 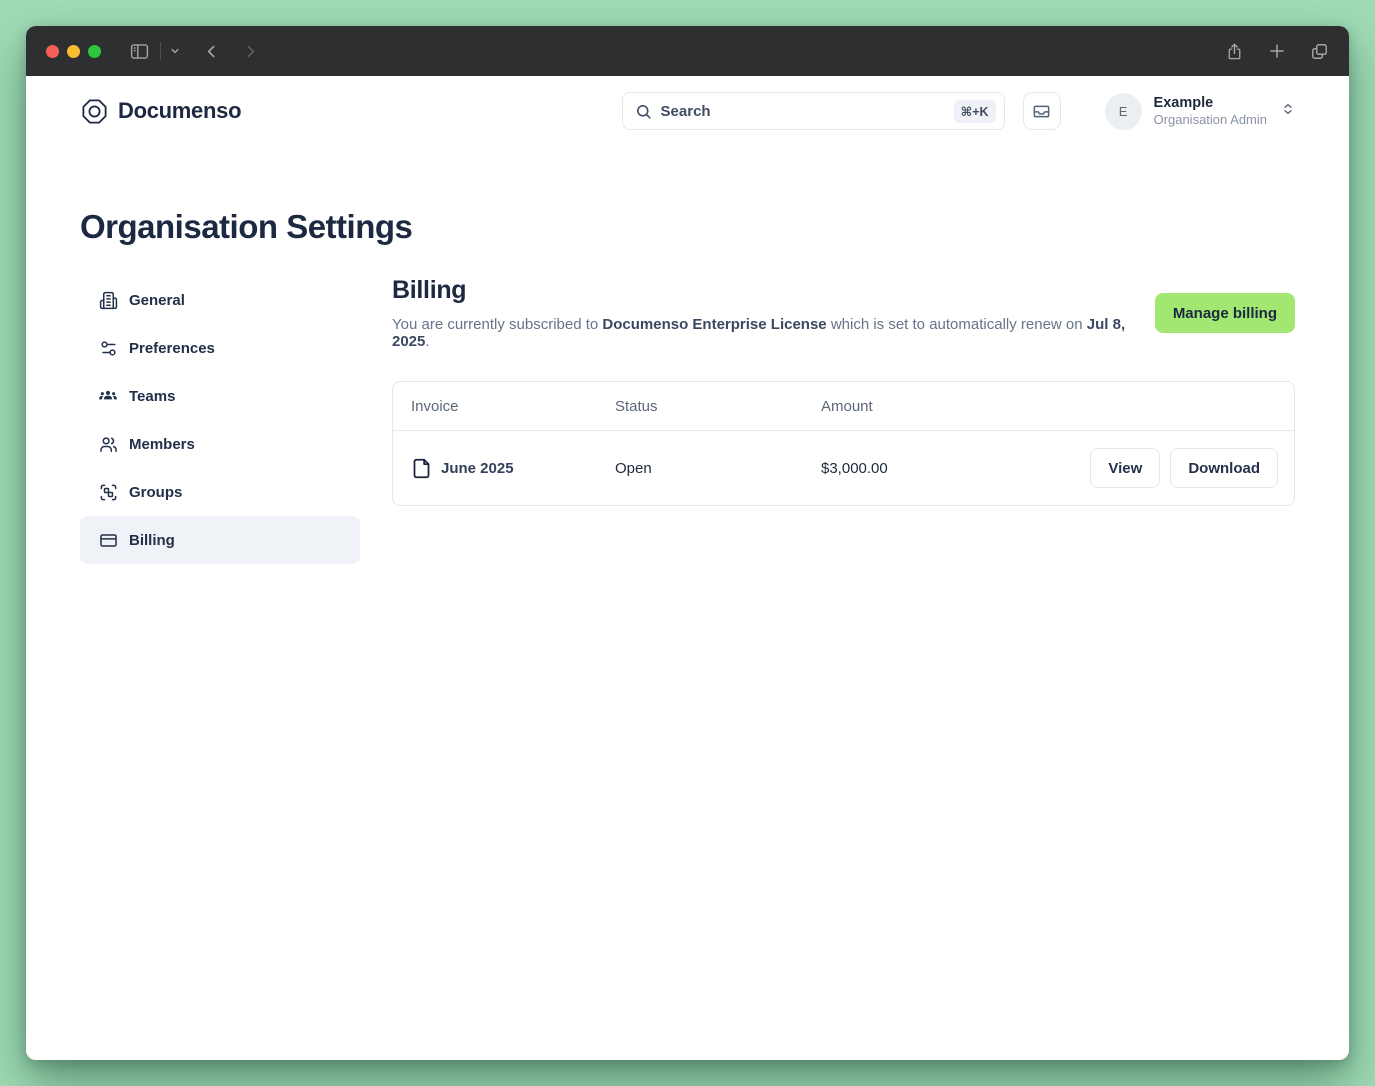 I want to click on traffic-lights, so click(x=73, y=51).